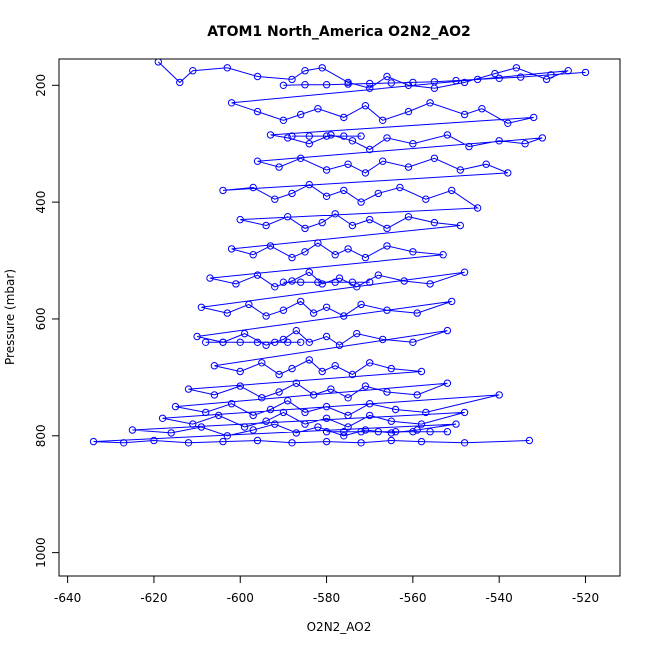 This screenshot has height=650, width=650. Describe the element at coordinates (412, 598) in the screenshot. I see `x-tick-label: -560` at that location.